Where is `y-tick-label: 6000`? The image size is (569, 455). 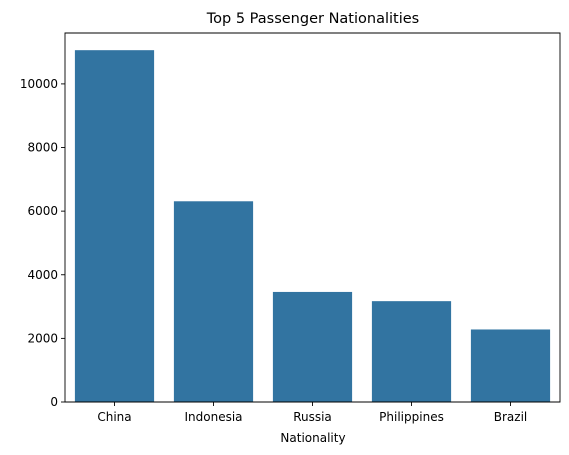
y-tick-label: 6000 is located at coordinates (42, 211).